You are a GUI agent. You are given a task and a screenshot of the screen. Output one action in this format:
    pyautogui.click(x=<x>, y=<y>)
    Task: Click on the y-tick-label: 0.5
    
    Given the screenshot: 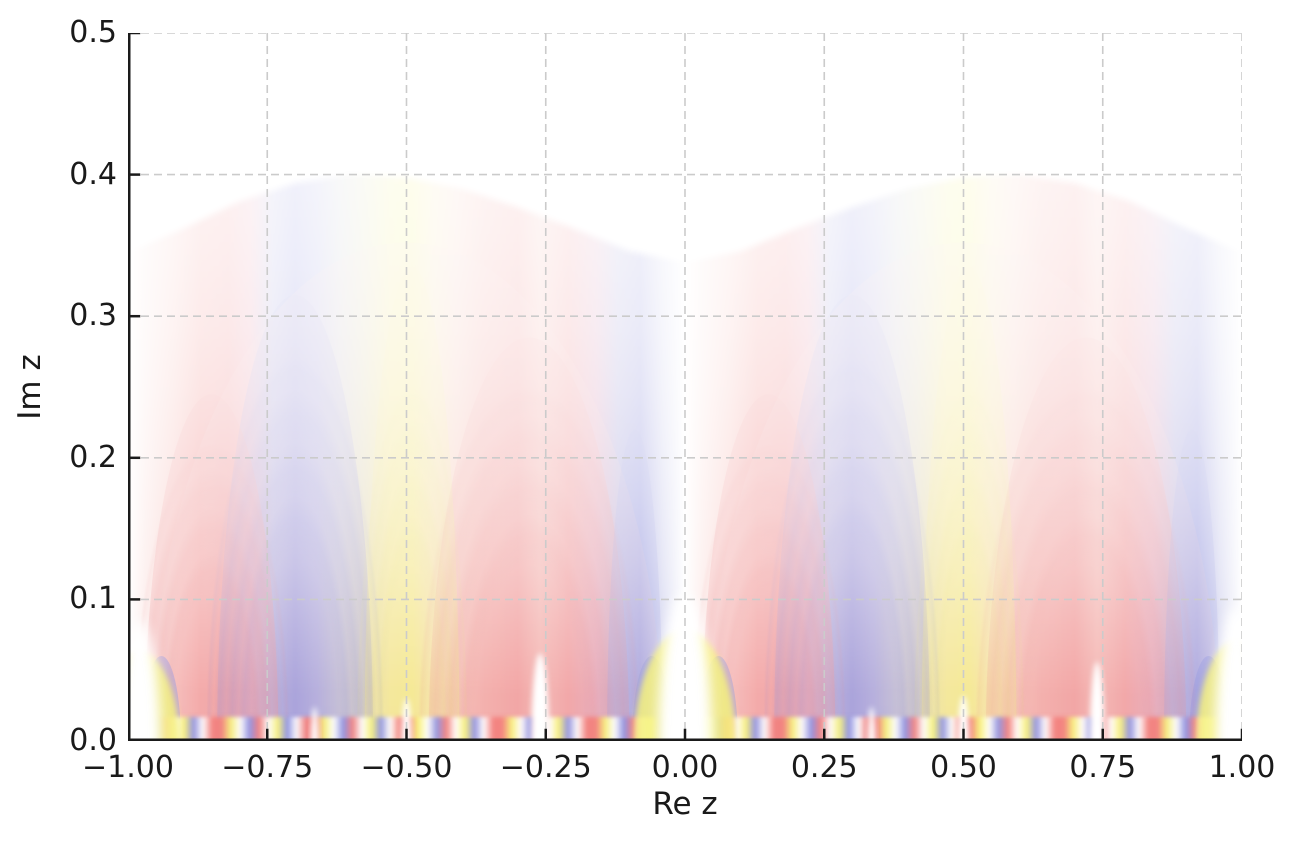 What is the action you would take?
    pyautogui.click(x=93, y=32)
    